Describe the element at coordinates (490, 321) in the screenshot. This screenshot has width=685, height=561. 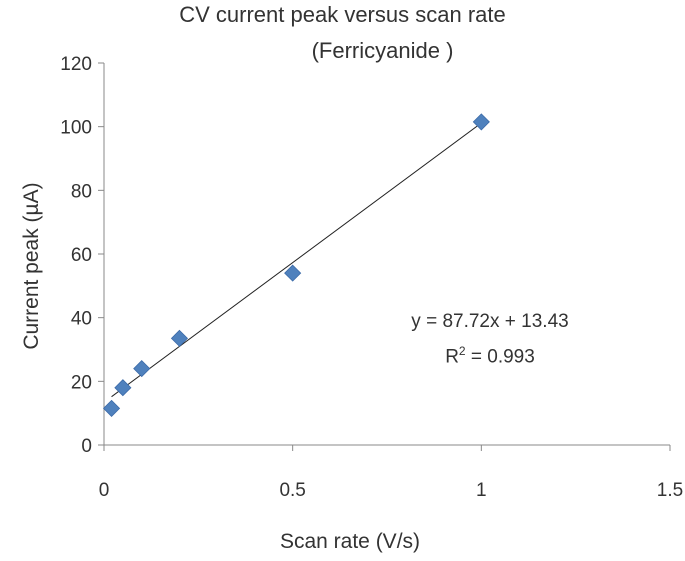
I see `trendline-equation: y = 87.72x + 13.43` at that location.